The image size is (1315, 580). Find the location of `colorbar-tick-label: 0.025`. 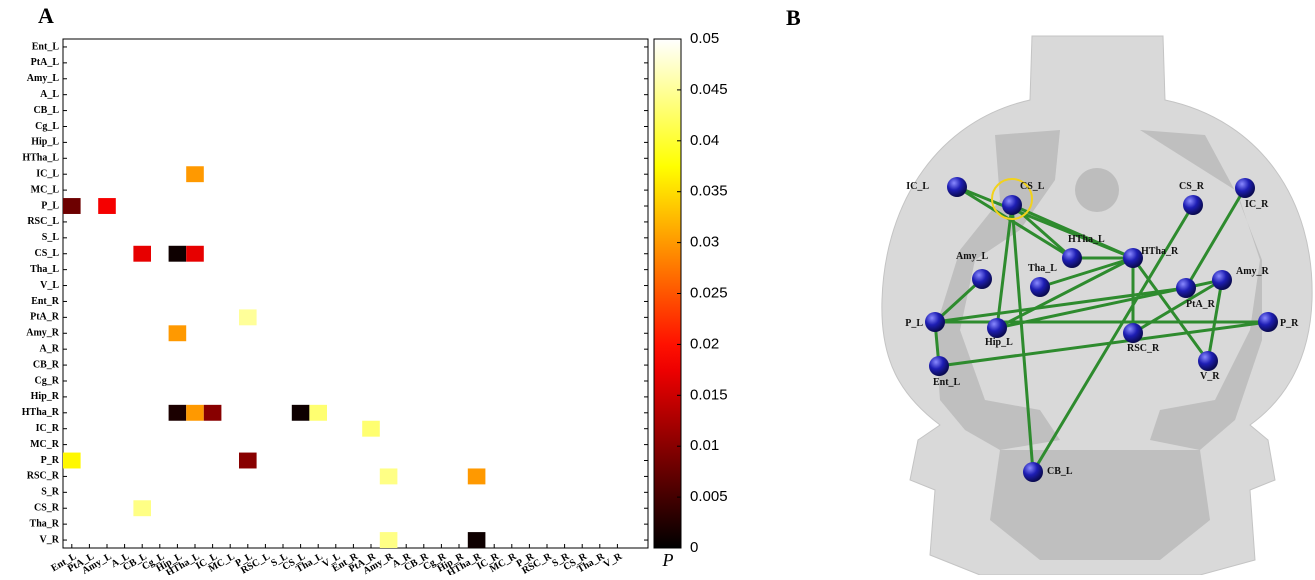

colorbar-tick-label: 0.025 is located at coordinates (709, 292).